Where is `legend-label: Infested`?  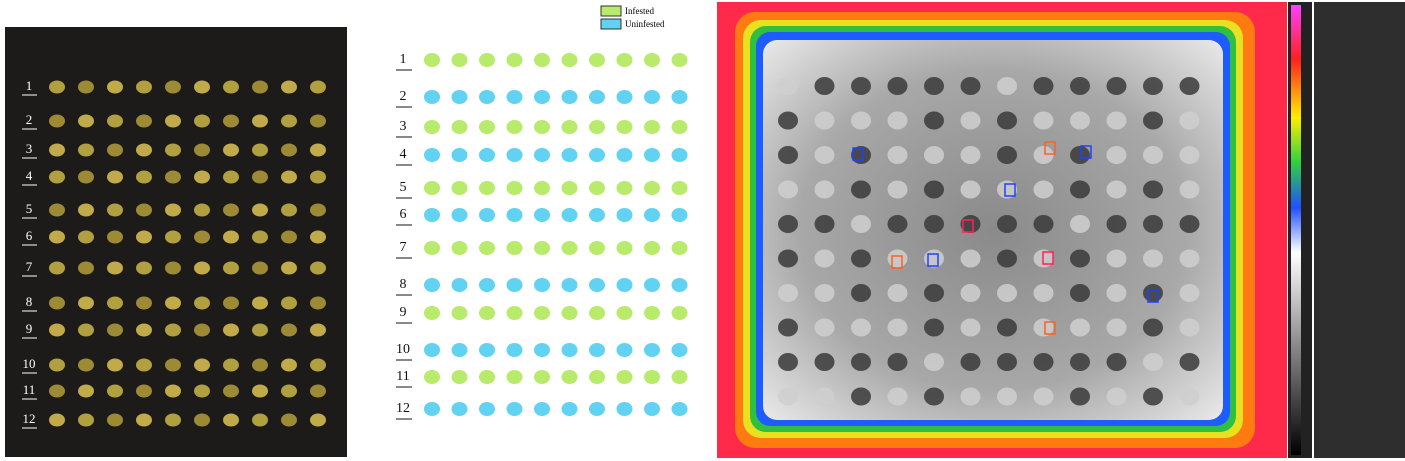
legend-label: Infested is located at coordinates (639, 11).